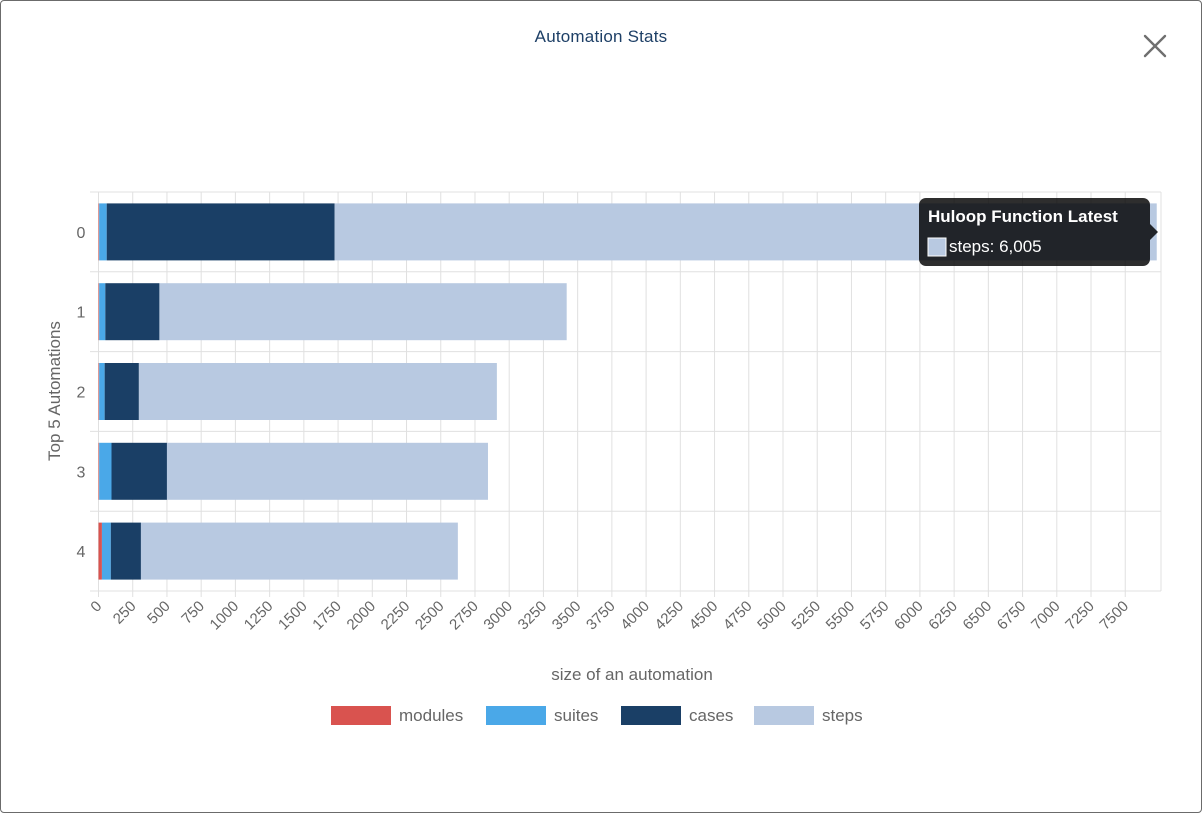 This screenshot has width=1202, height=813. What do you see at coordinates (1023, 216) in the screenshot?
I see `tooltip-title: Huloop Function Latest` at bounding box center [1023, 216].